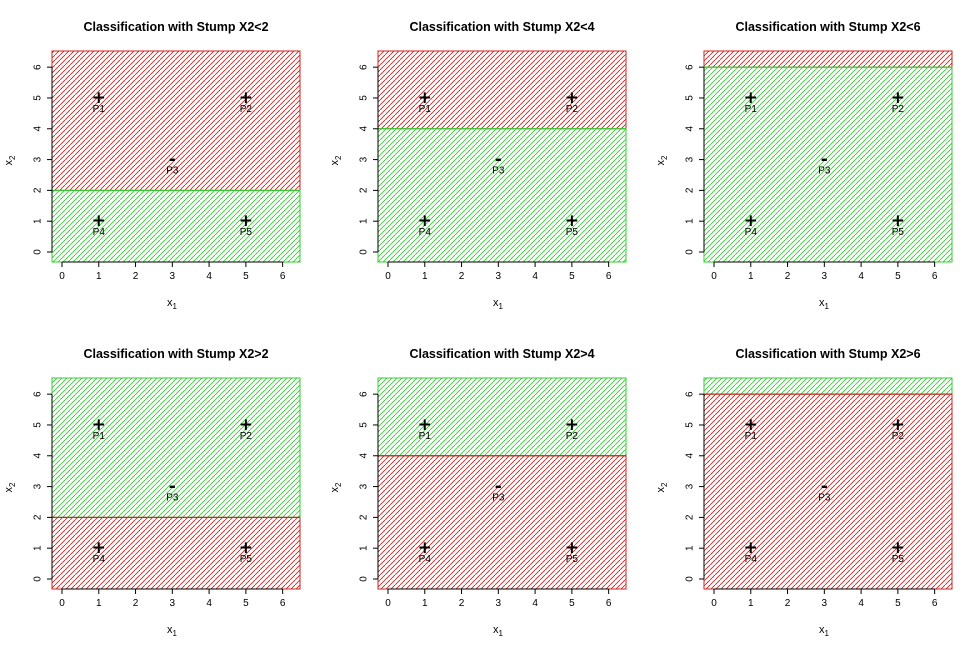 Image resolution: width=979 pixels, height=653 pixels. Describe the element at coordinates (502, 90) in the screenshot. I see `region-above-negative` at that location.